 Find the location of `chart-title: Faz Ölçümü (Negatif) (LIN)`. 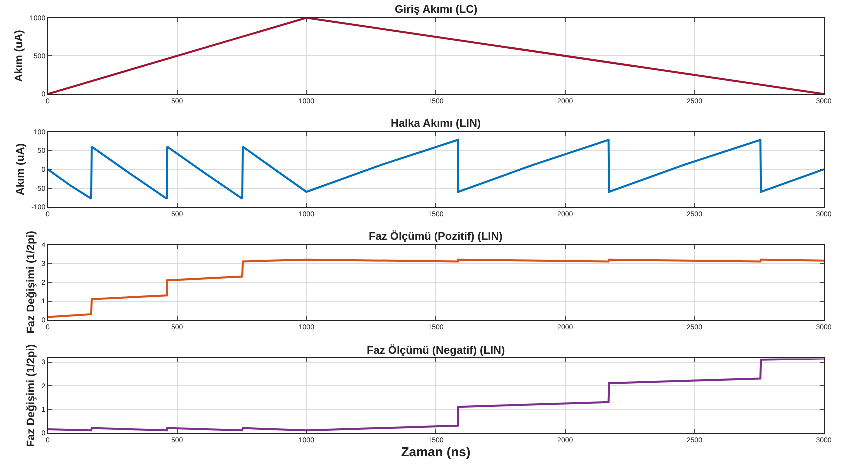

chart-title: Faz Ölçümü (Negatif) (LIN) is located at coordinates (436, 350).